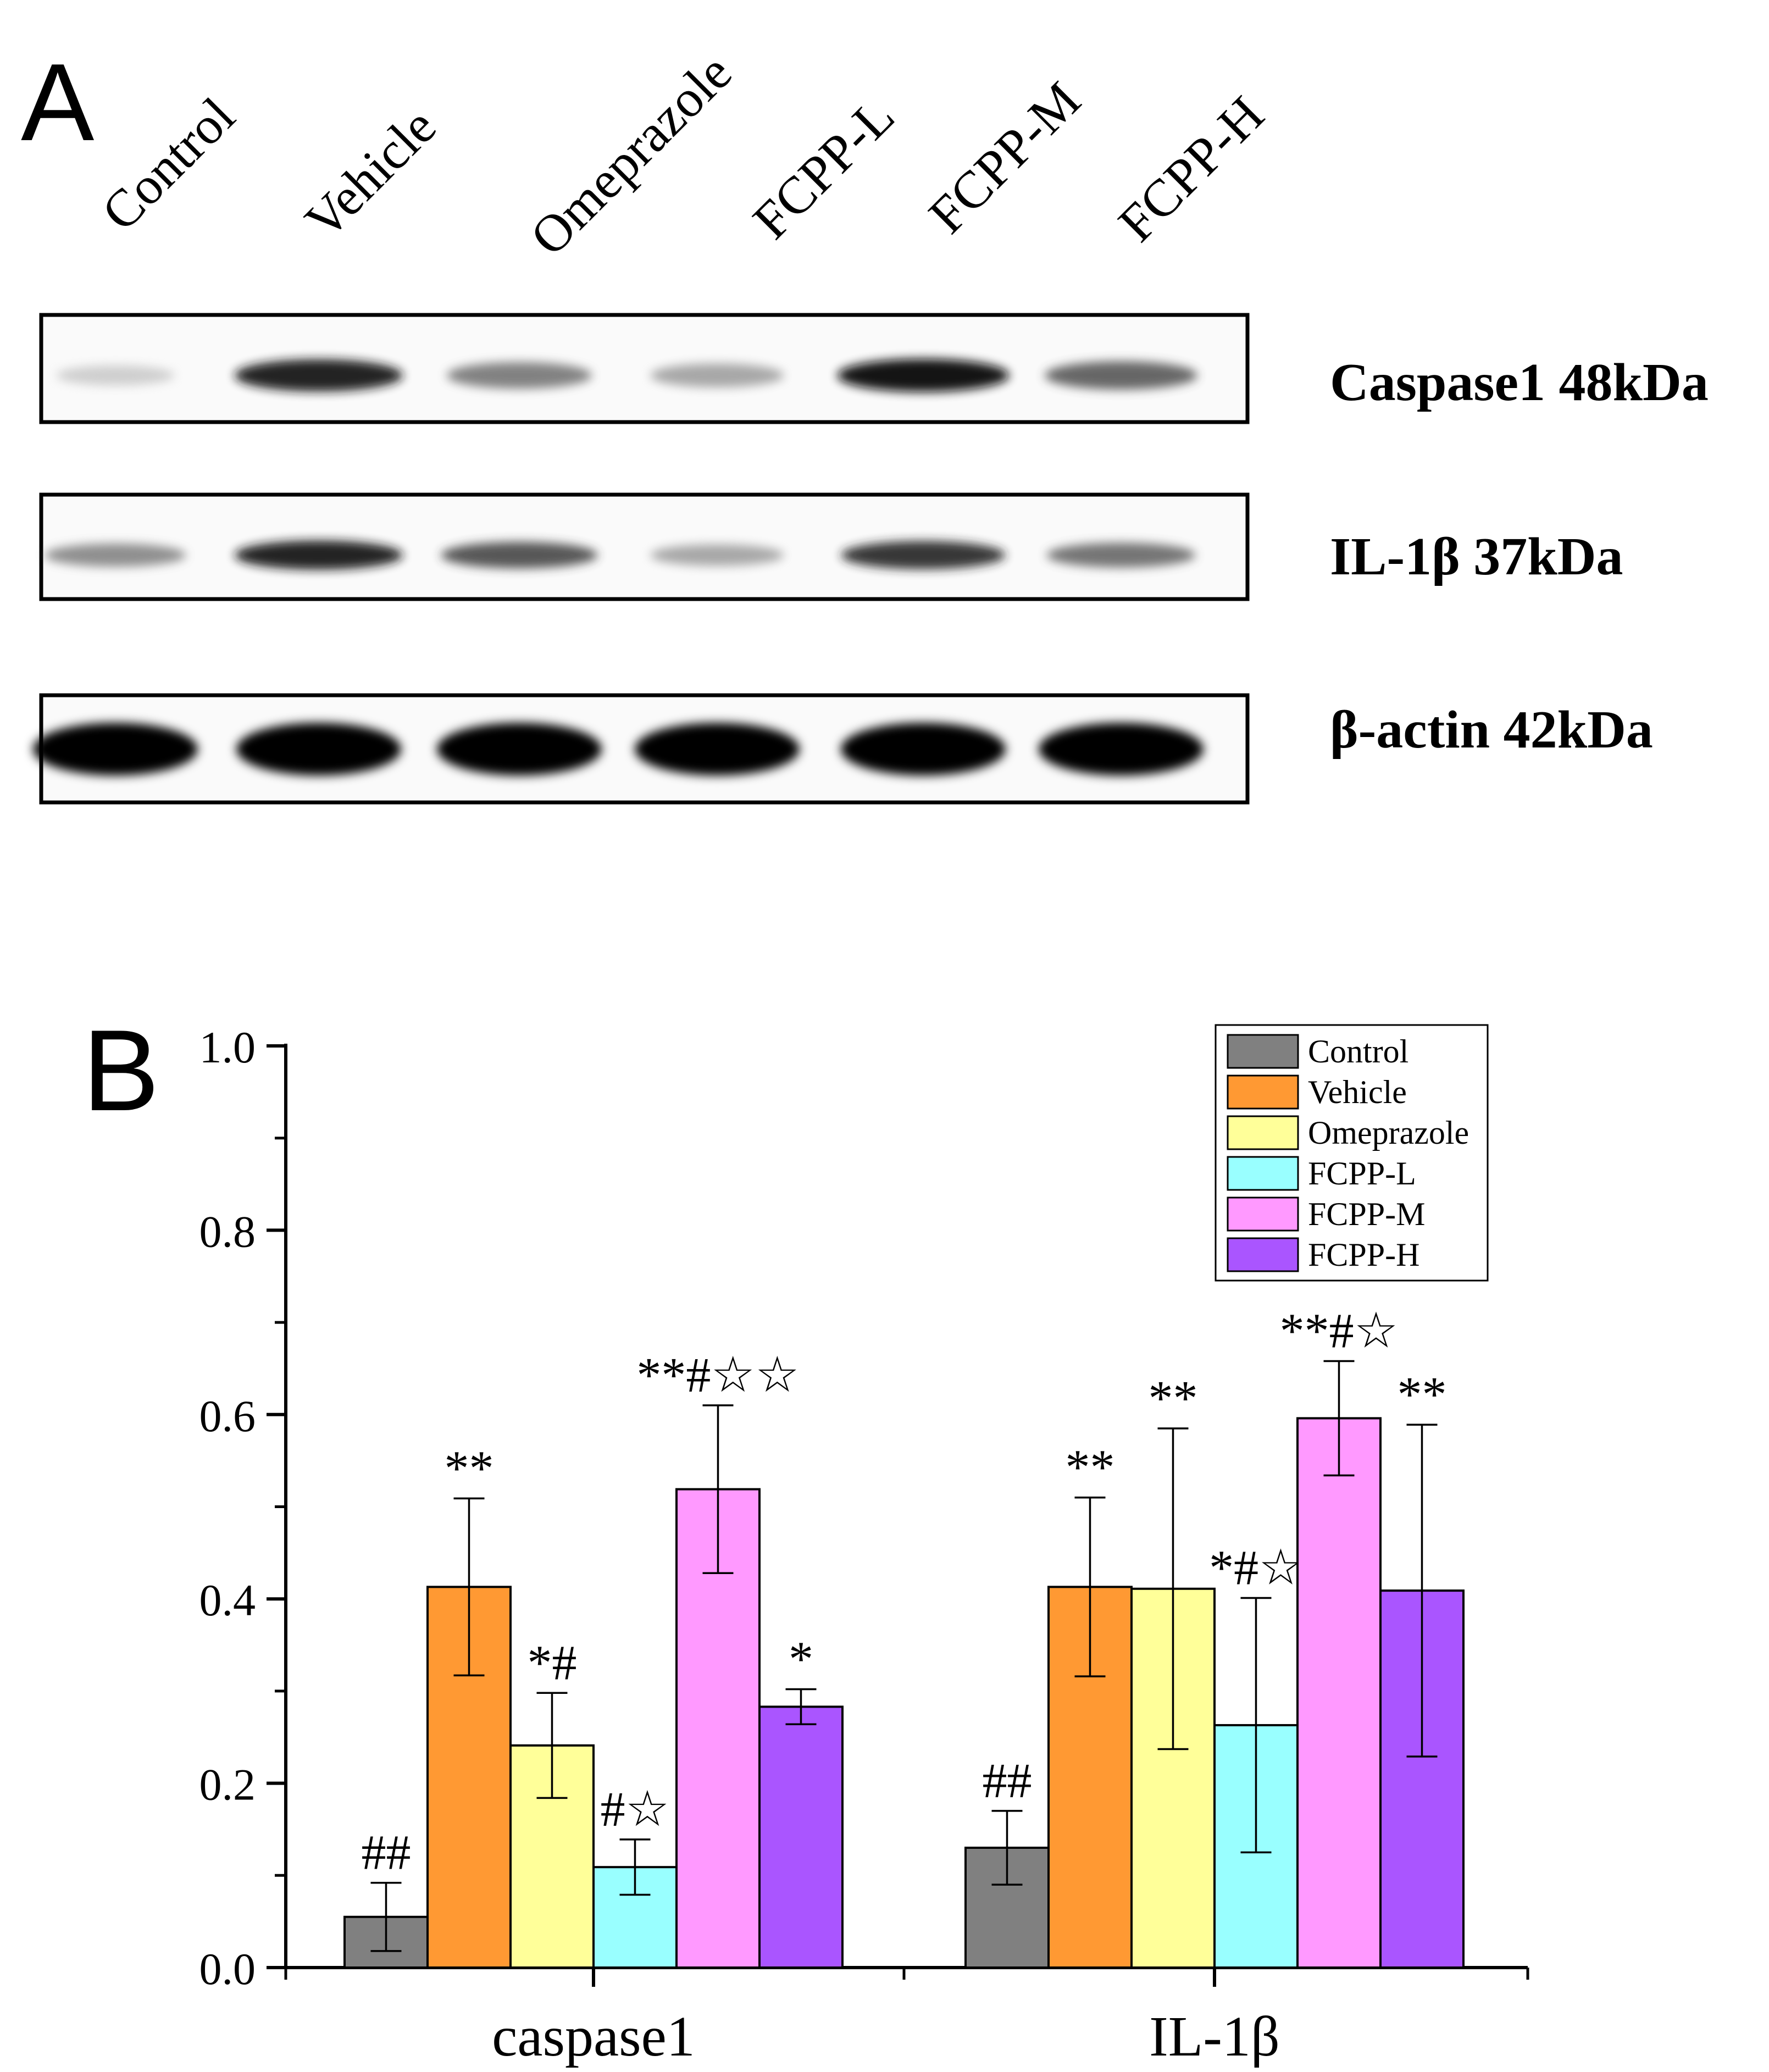 Image resolution: width=1769 pixels, height=2072 pixels. I want to click on band-actin-42kda-fcpp-m, so click(923, 749).